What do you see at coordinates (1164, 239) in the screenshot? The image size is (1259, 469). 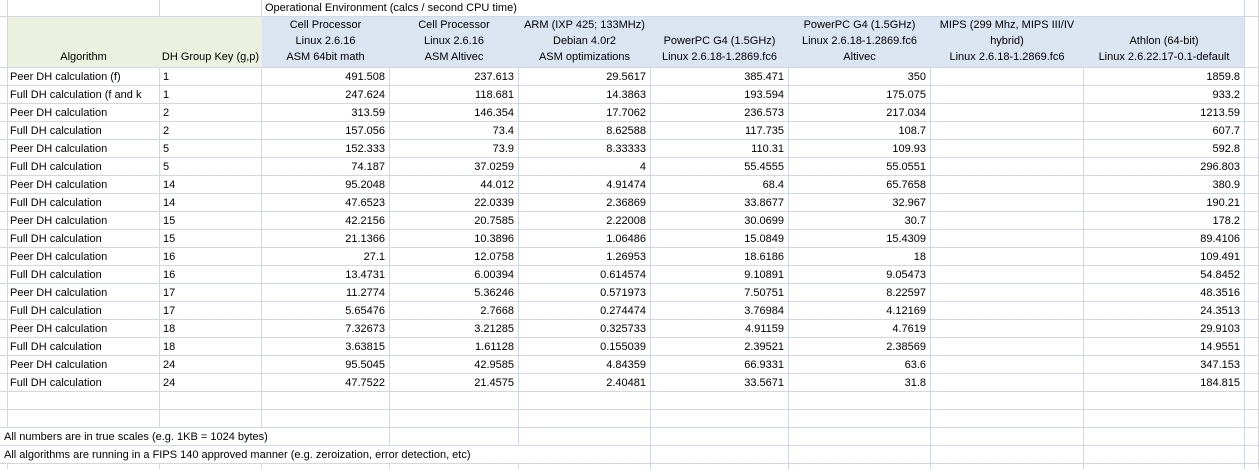 I see `cell-value: 89.4106` at bounding box center [1164, 239].